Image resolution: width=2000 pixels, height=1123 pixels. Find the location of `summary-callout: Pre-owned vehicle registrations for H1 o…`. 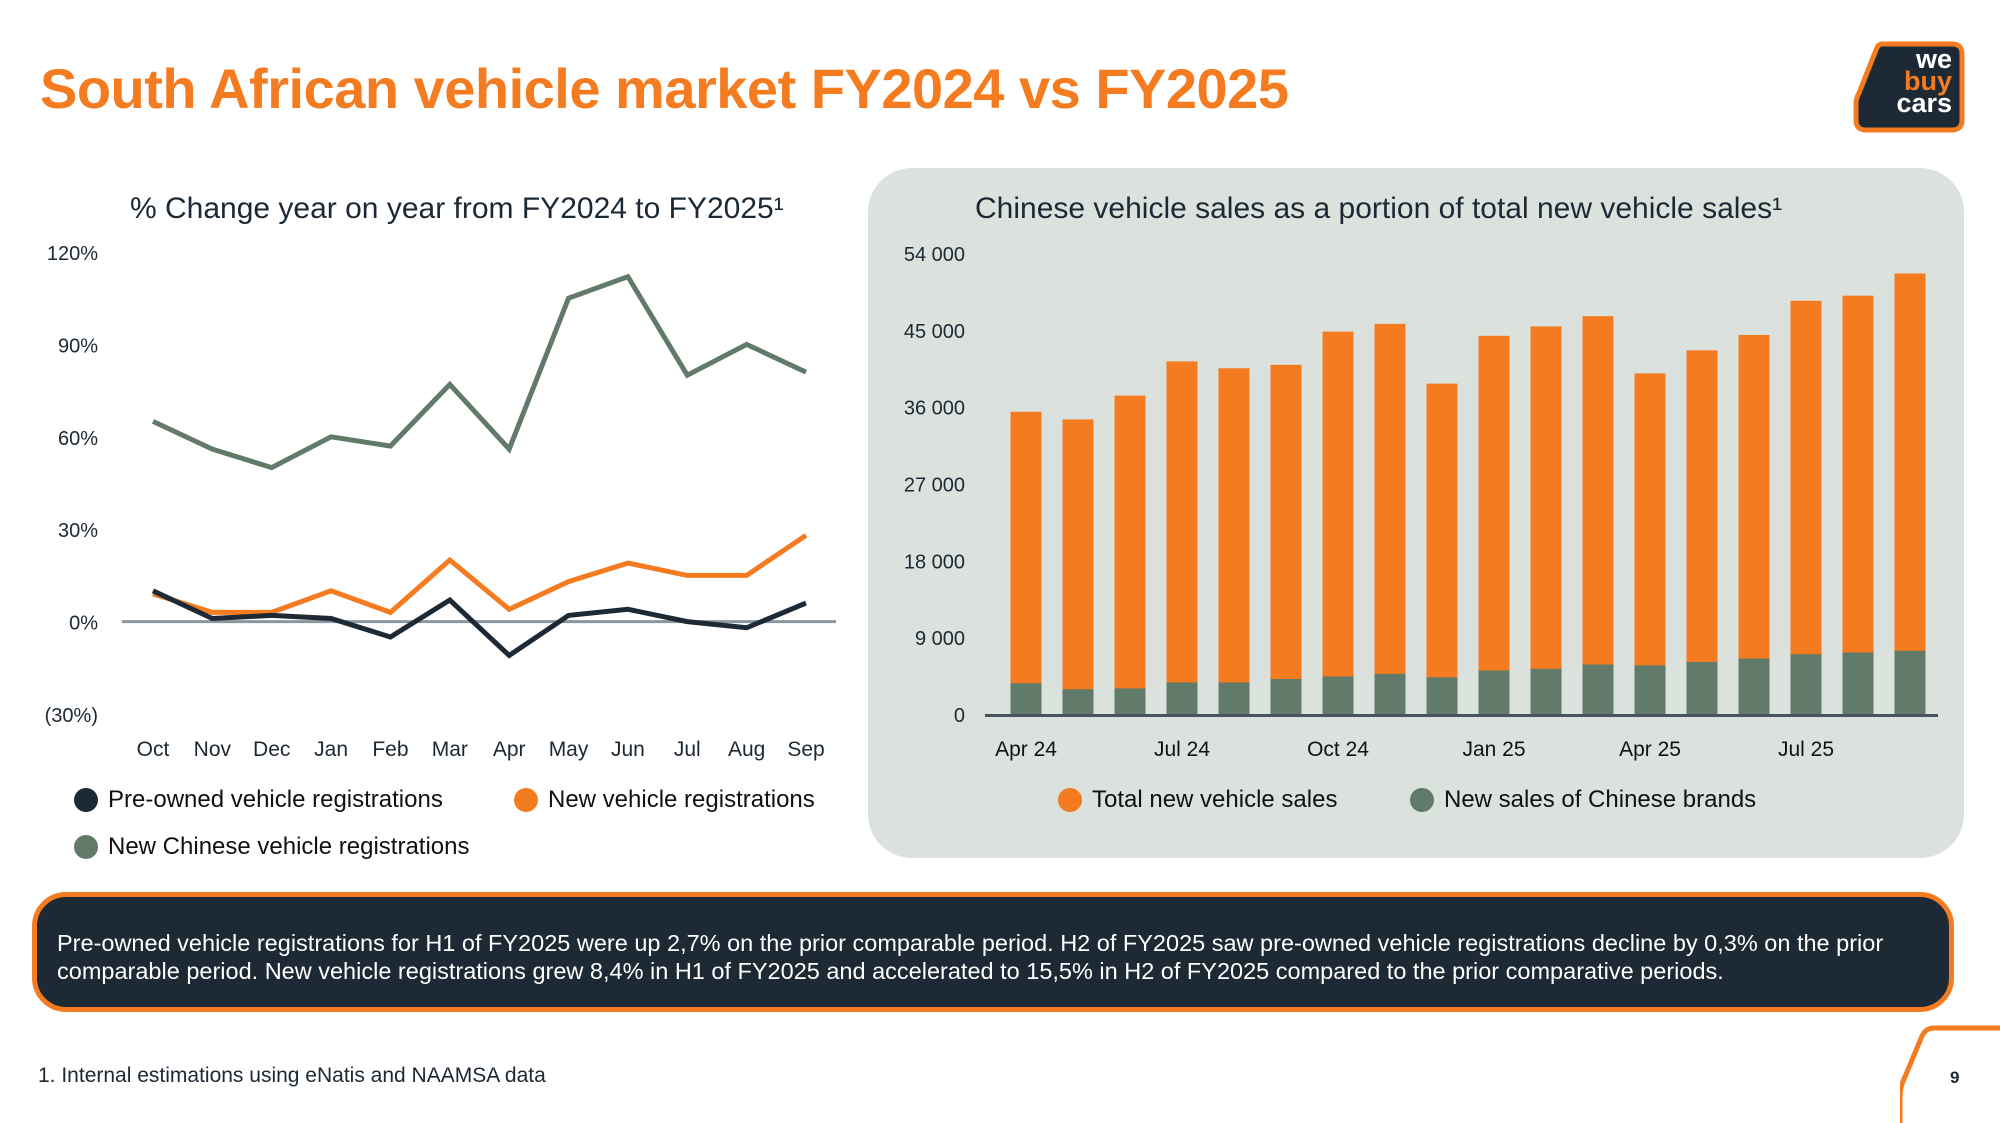

summary-callout: Pre-owned vehicle registrations for H1 o… is located at coordinates (993, 952).